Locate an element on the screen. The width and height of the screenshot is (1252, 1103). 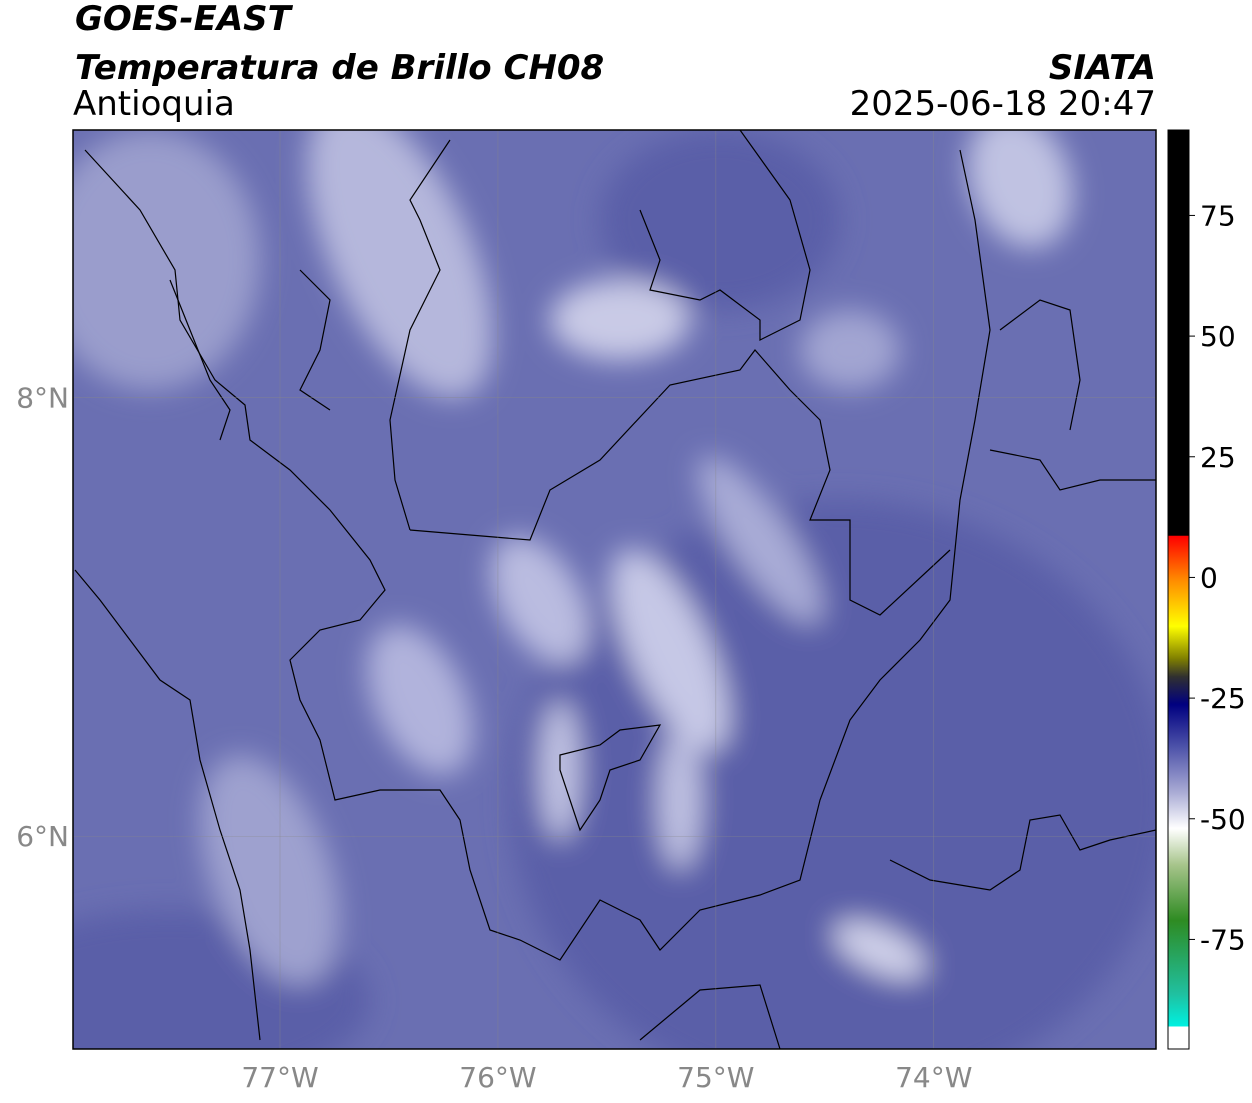
colorbar-tick-label: -75 is located at coordinates (1223, 939).